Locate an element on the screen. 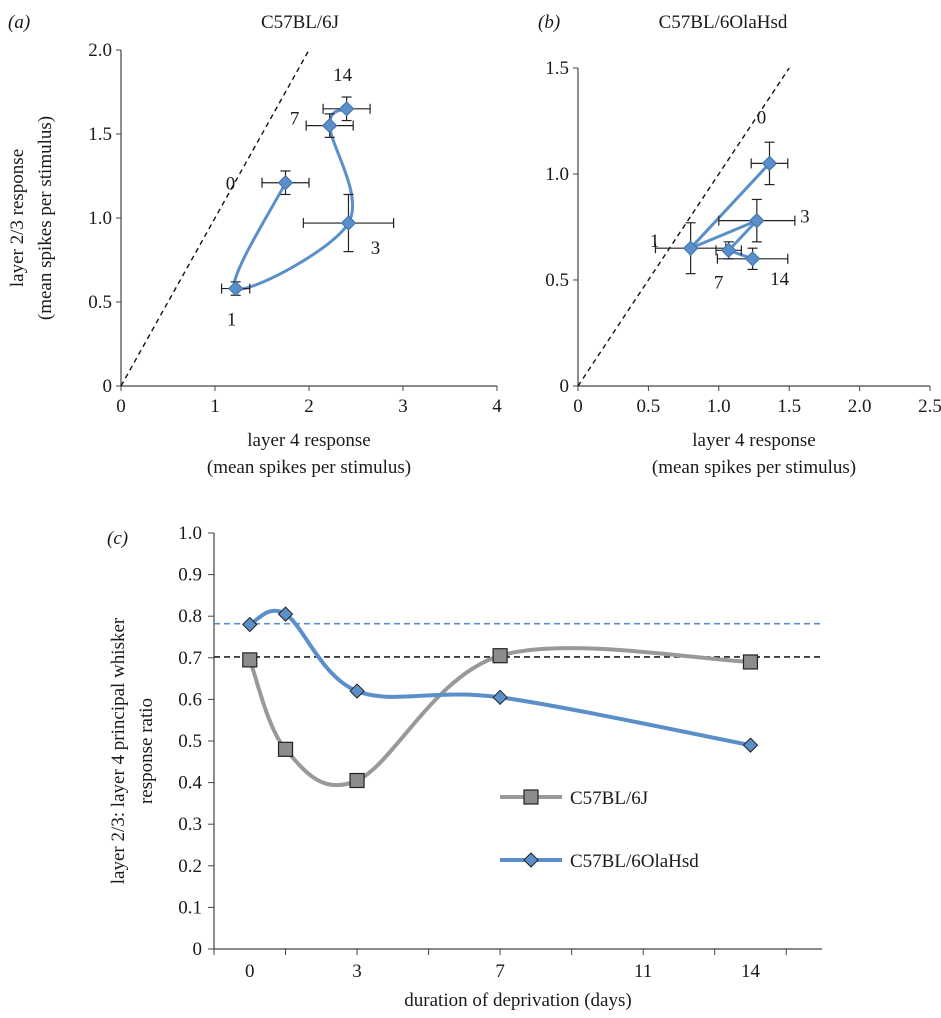 Image resolution: width=941 pixels, height=1018 pixels. x-tick-label: 4 is located at coordinates (497, 406).